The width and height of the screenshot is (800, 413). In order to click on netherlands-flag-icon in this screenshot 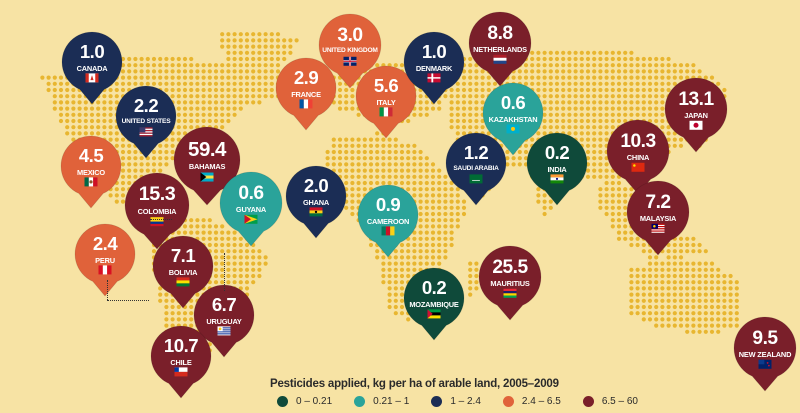, I will do `click(500, 59)`.